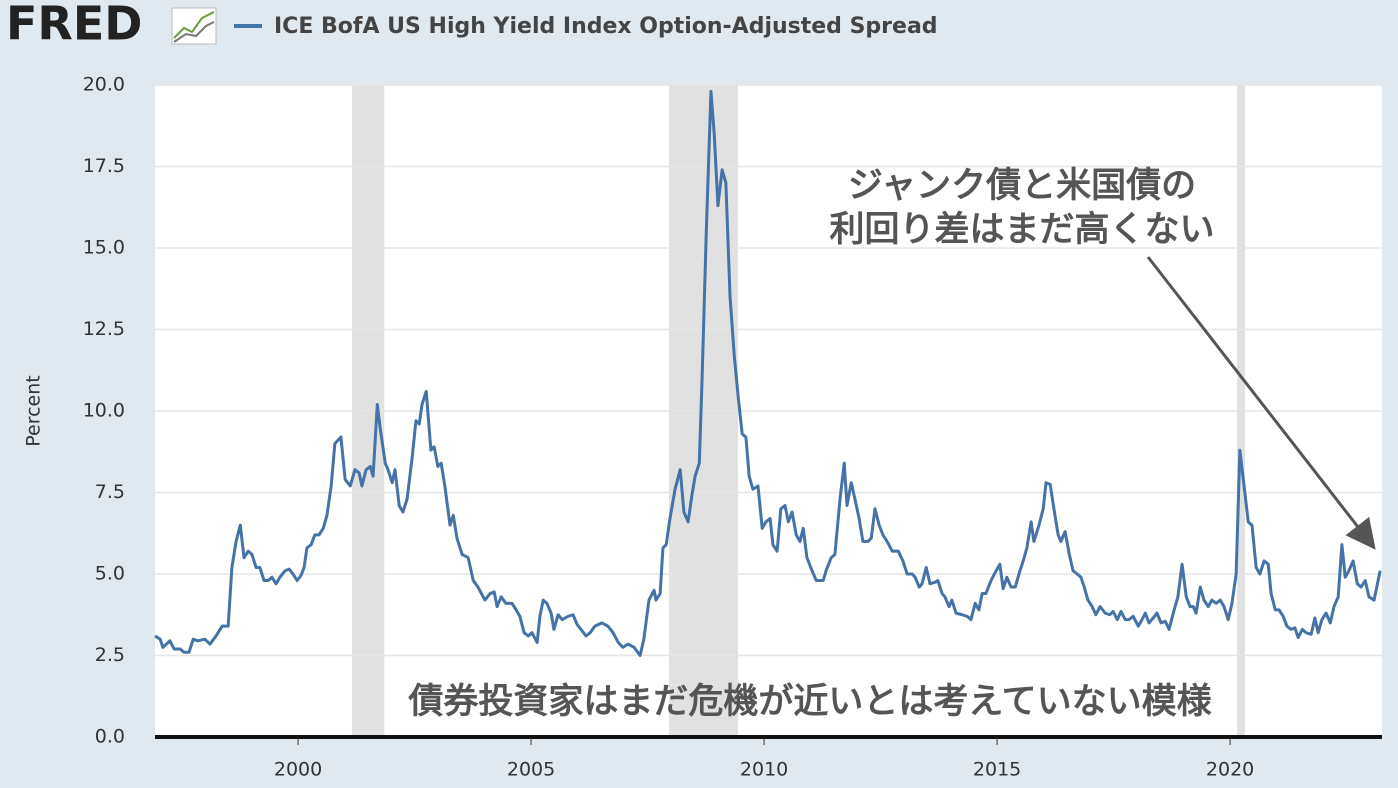 This screenshot has width=1398, height=788. I want to click on y-tick-label: 5.0, so click(110, 574).